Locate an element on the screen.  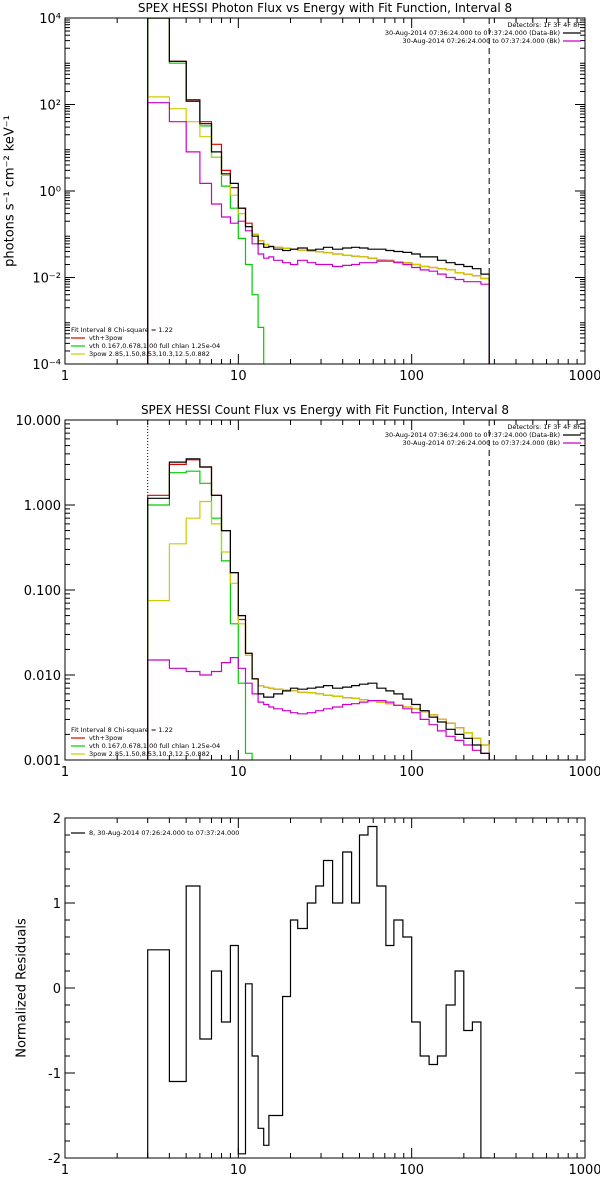
y-tick-label: -2 is located at coordinates (54, 1159).